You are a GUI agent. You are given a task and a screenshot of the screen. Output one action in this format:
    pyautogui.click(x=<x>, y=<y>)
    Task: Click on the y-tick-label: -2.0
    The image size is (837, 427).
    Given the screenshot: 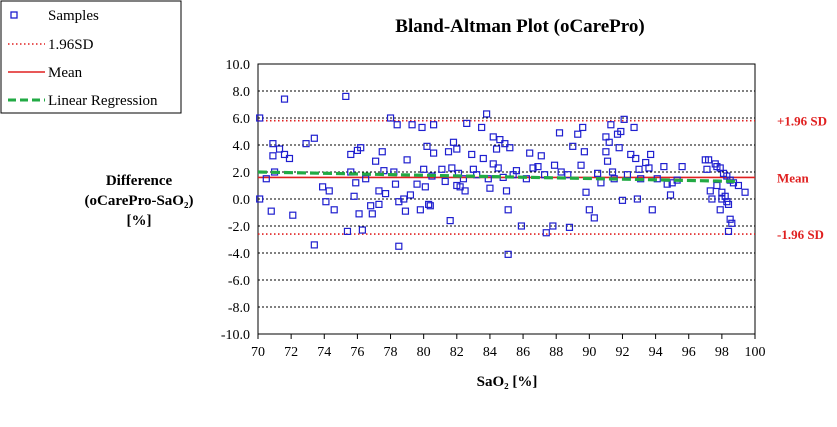 What is the action you would take?
    pyautogui.click(x=239, y=227)
    